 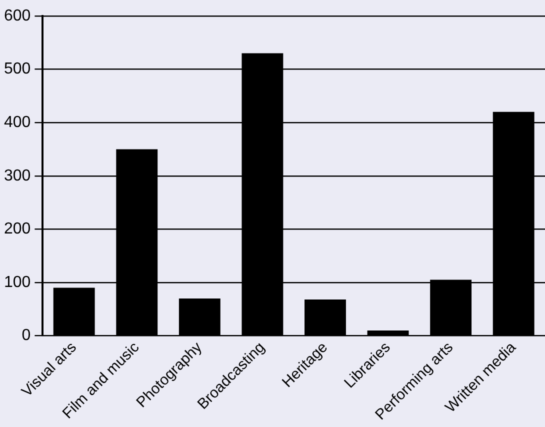 I want to click on y-tick-label: 500, so click(x=17, y=69).